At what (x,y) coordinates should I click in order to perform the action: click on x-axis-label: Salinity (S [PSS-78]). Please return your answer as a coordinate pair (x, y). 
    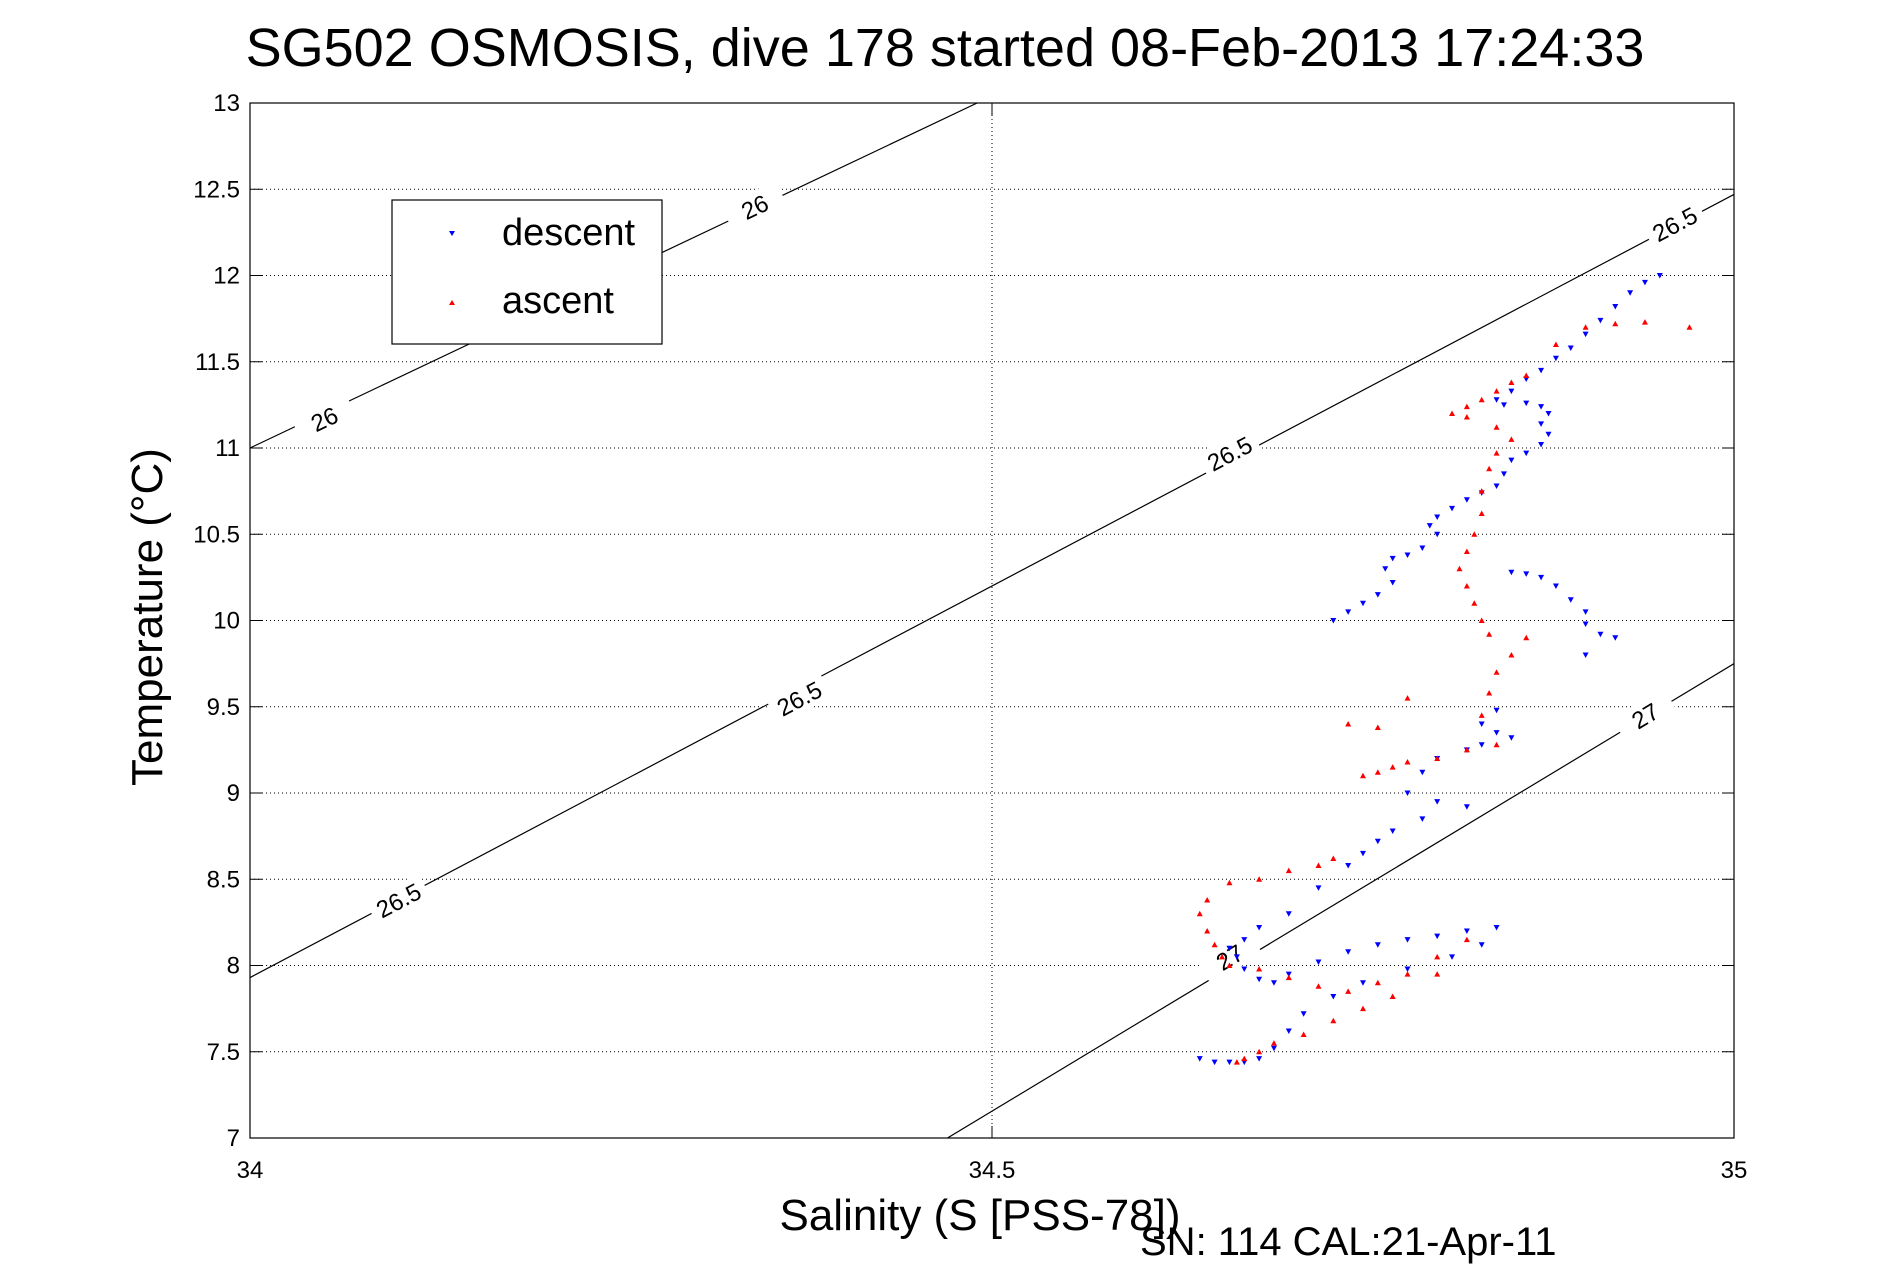
    Looking at the image, I should click on (979, 1215).